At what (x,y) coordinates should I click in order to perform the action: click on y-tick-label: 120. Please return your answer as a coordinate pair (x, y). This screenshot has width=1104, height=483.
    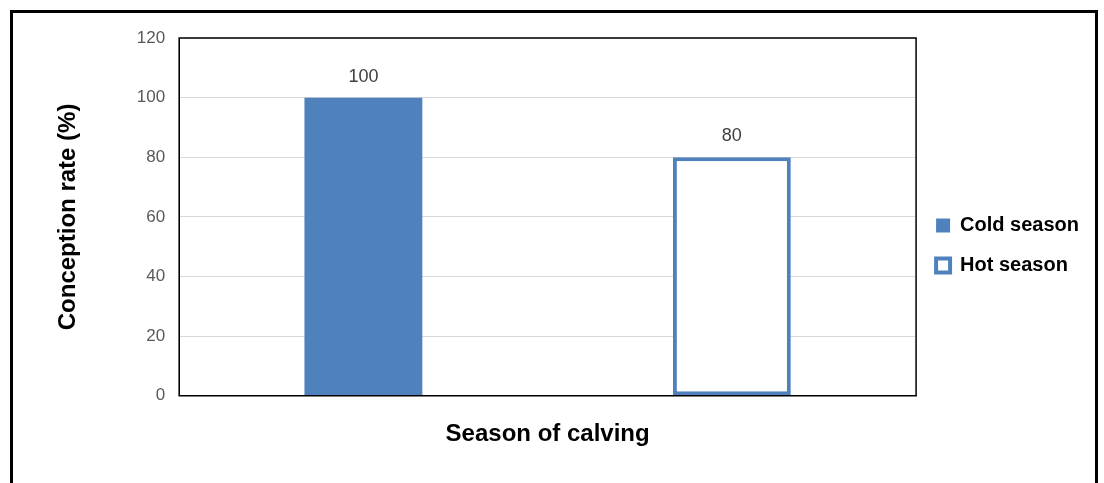
    Looking at the image, I should click on (151, 37).